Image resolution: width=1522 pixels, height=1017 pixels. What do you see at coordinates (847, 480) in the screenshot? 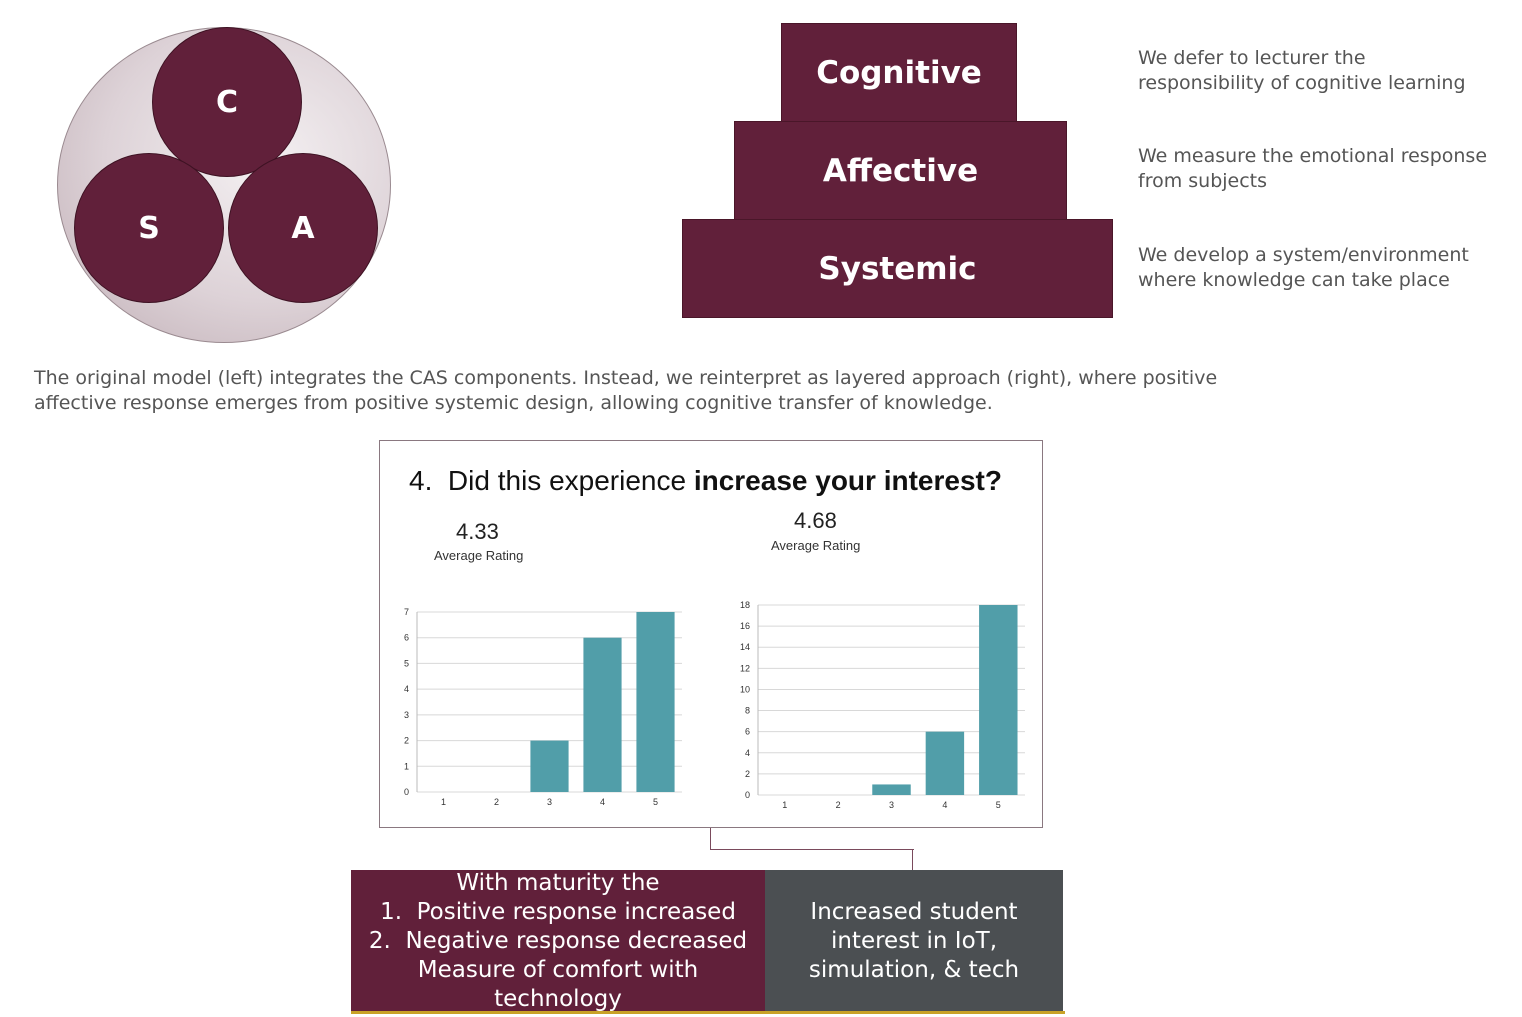
I see `question-bold: increase your interest?` at bounding box center [847, 480].